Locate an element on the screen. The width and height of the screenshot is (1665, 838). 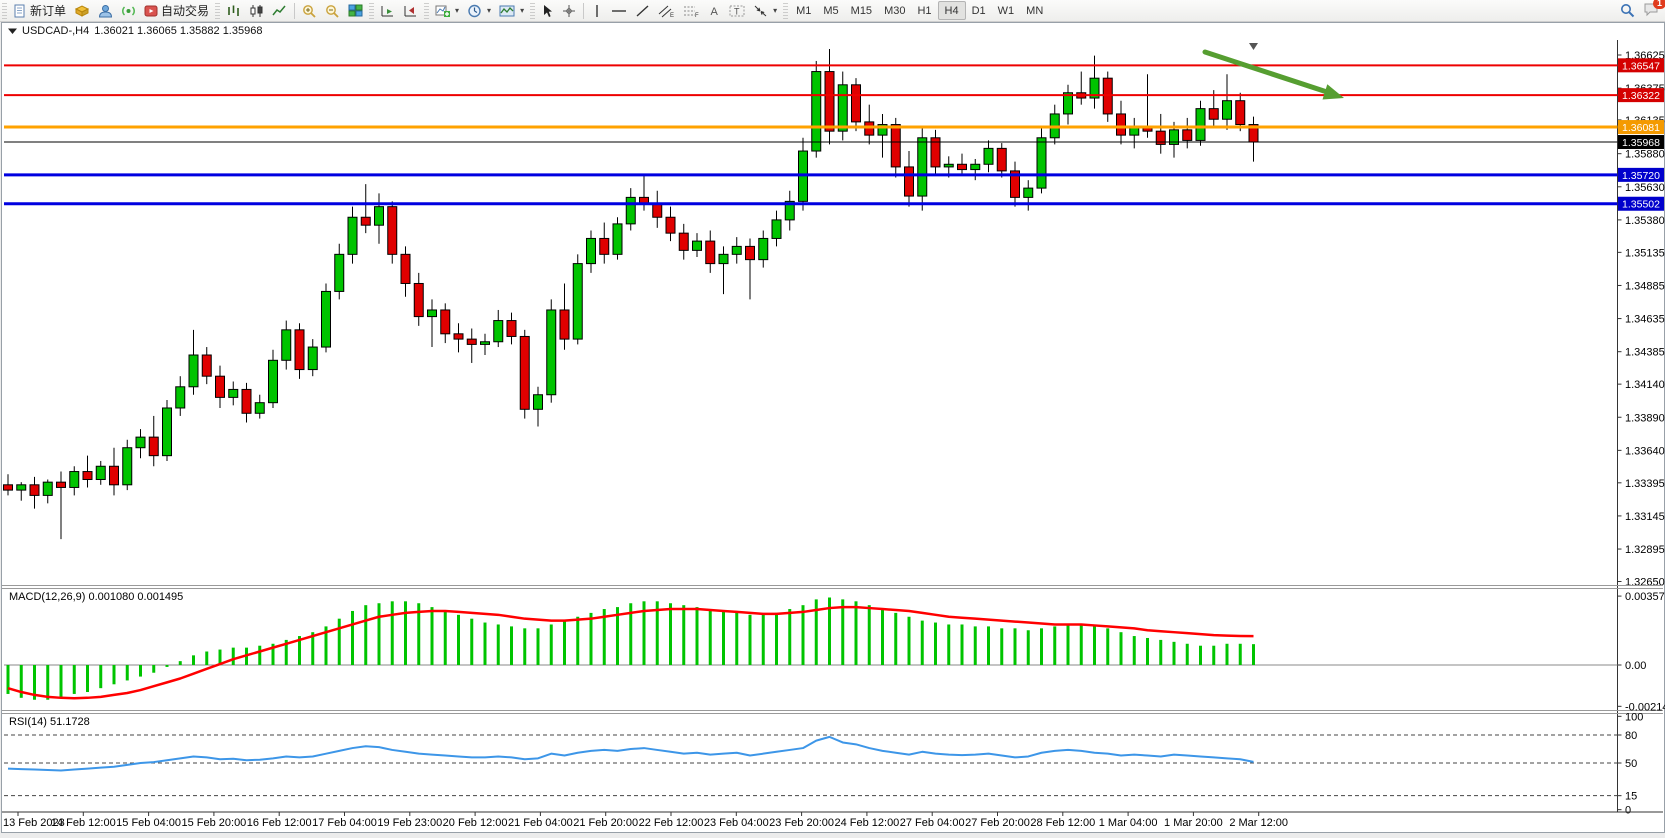
community-button is located at coordinates (105, 10).